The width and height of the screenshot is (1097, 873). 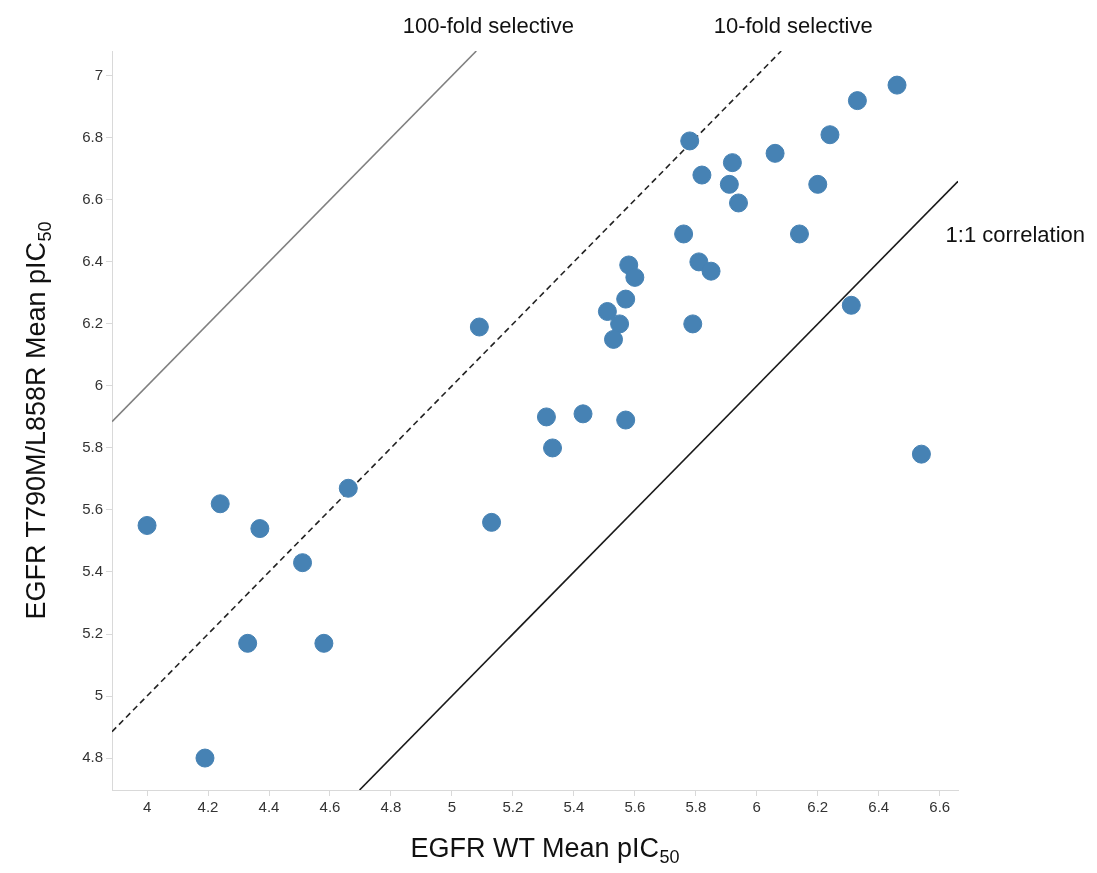 I want to click on x-tick-label: 6.2, so click(x=818, y=807).